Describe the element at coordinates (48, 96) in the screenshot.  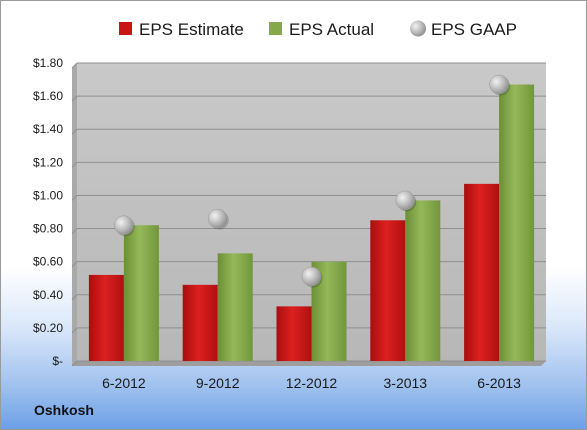
I see `y-tick-label: $1.60` at that location.